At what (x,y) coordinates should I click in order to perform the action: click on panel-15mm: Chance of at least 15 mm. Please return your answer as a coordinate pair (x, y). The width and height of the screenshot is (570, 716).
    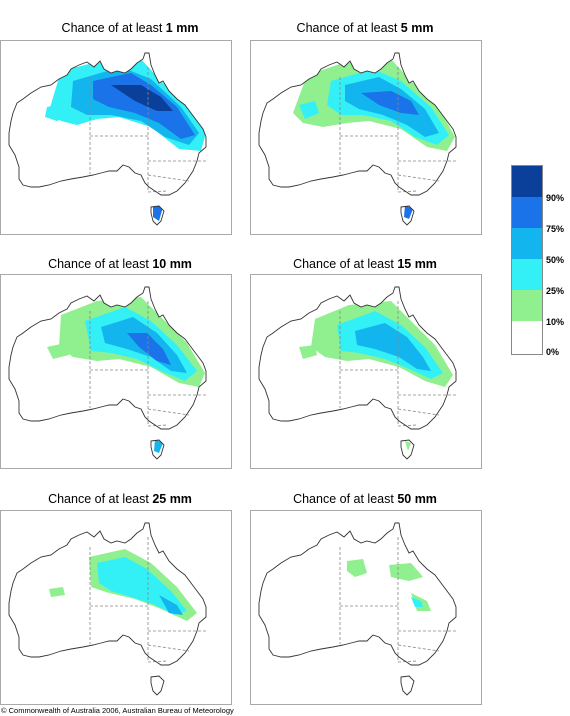
    Looking at the image, I should click on (380, 364).